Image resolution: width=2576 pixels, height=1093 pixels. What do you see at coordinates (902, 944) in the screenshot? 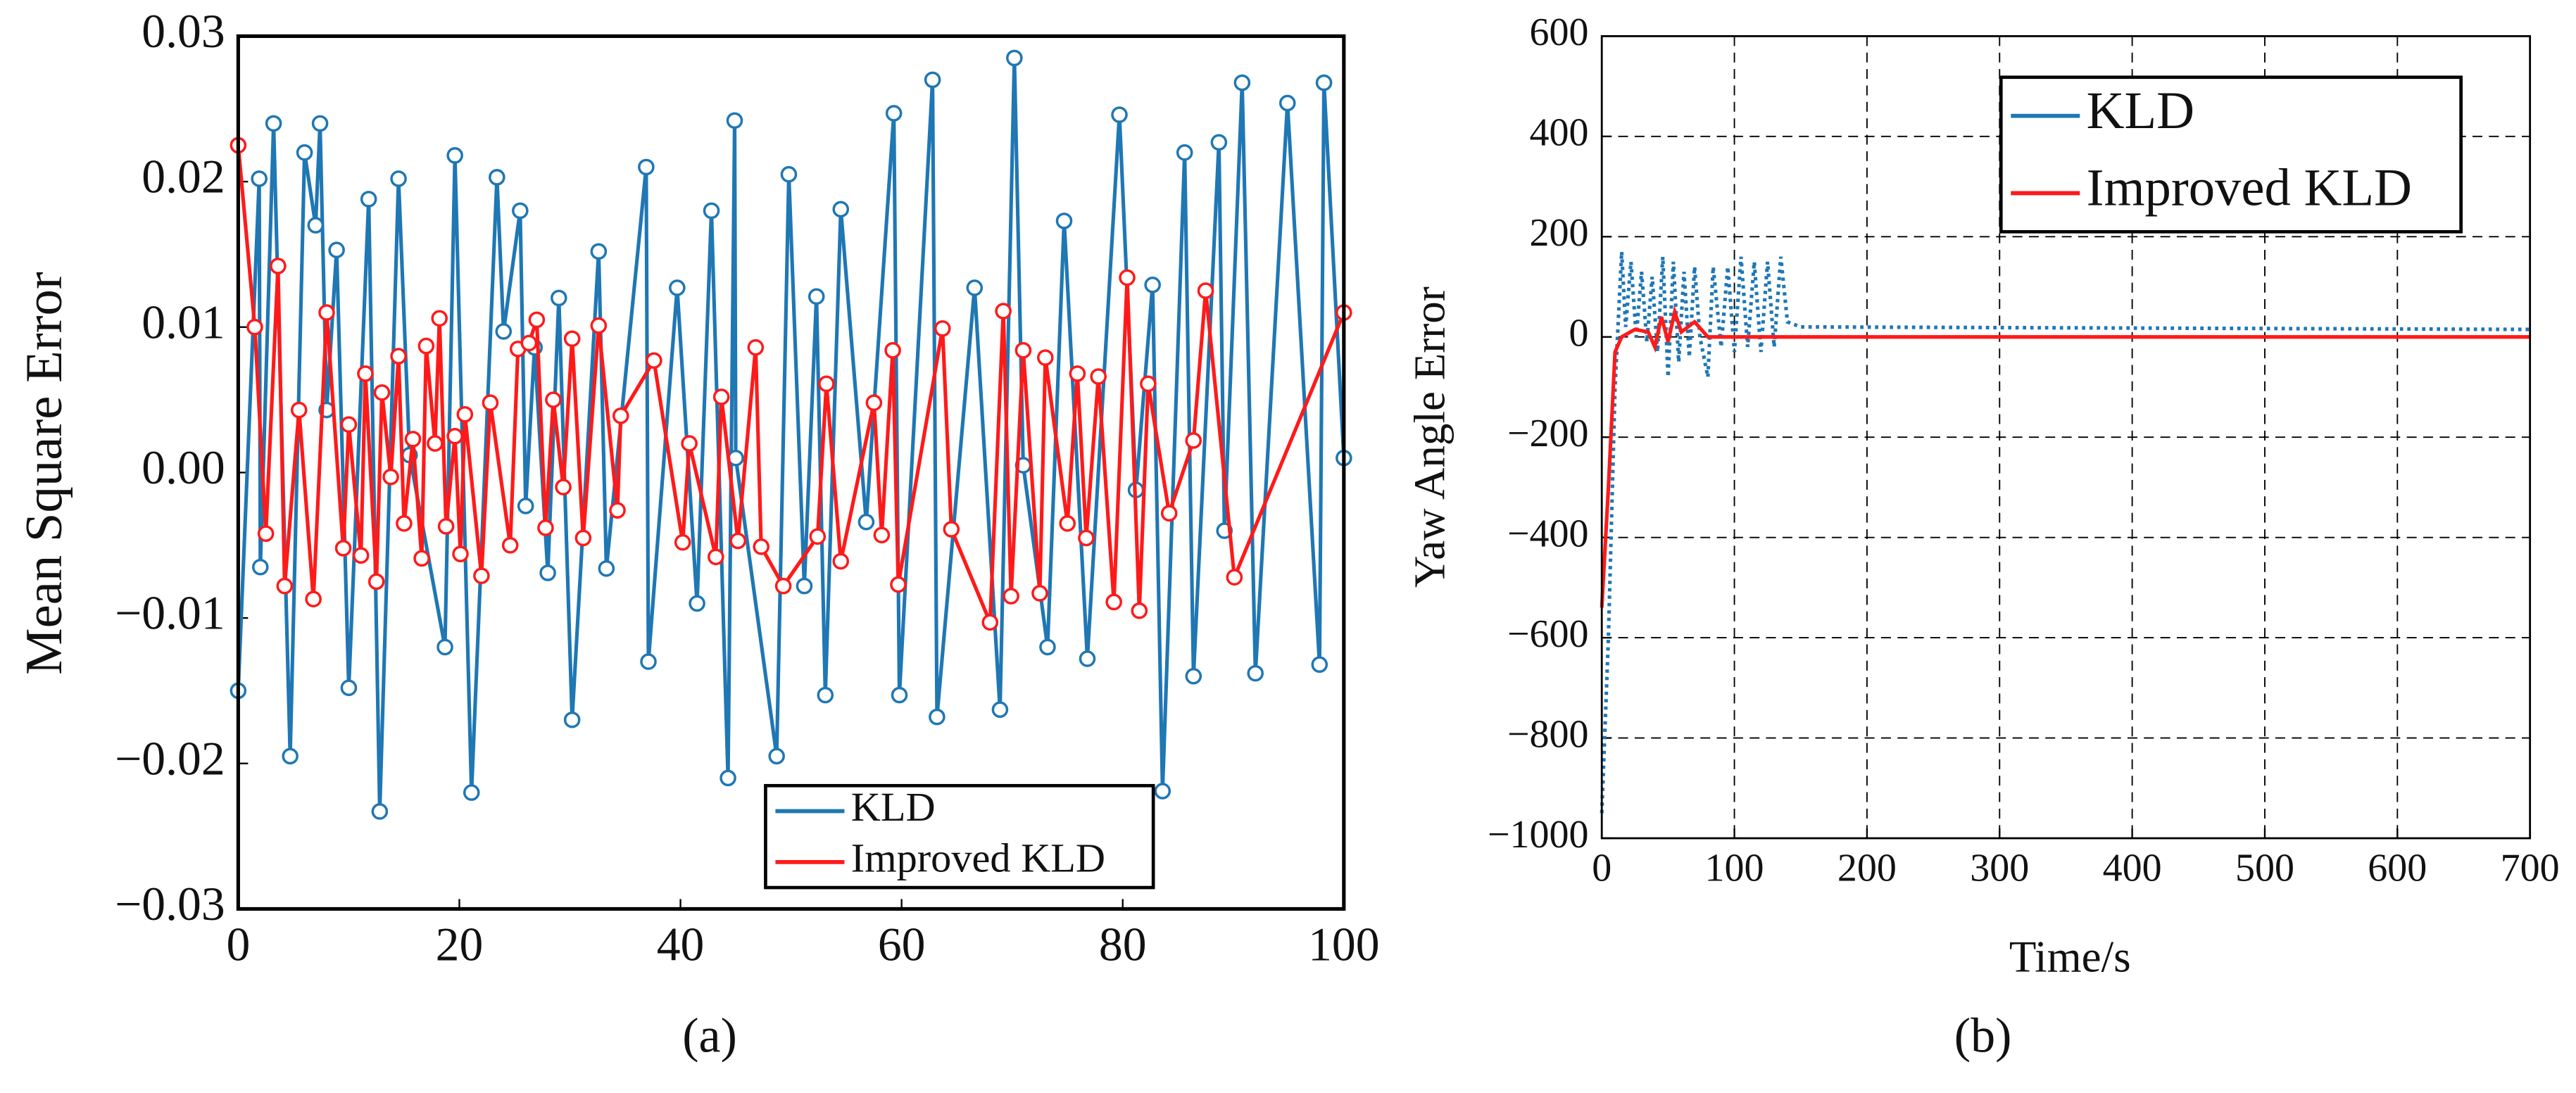
I see `x-tick-label: 60` at bounding box center [902, 944].